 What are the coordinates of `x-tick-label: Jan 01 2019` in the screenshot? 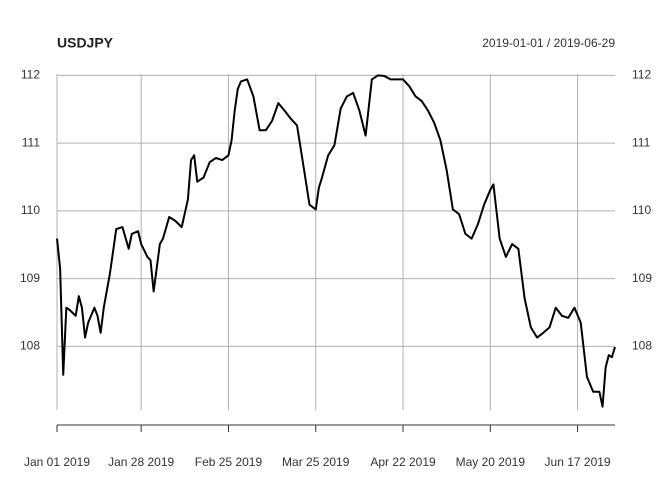 It's located at (57, 462).